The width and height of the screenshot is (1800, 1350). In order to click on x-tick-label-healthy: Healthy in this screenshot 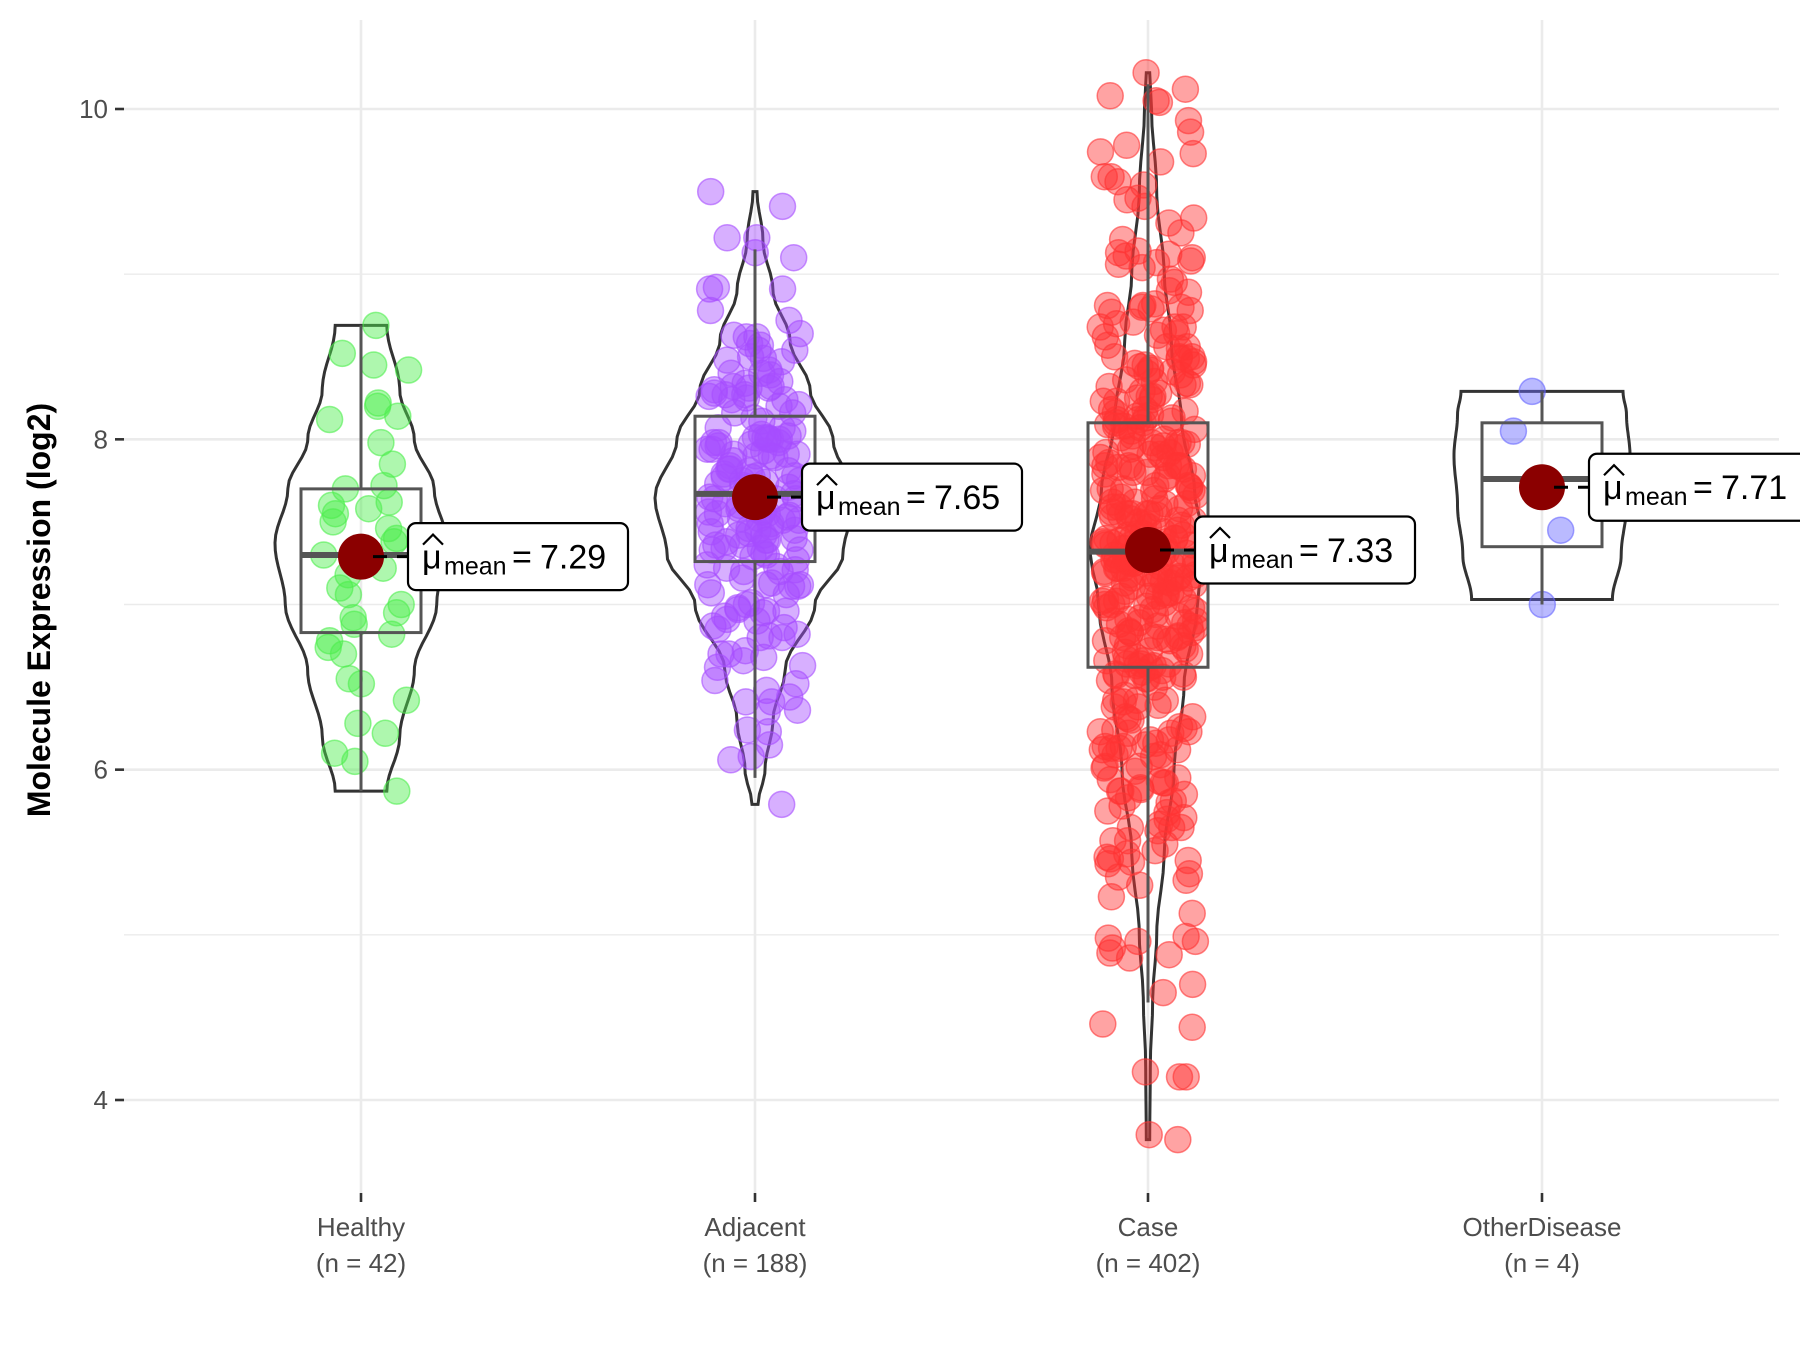, I will do `click(361, 1227)`.